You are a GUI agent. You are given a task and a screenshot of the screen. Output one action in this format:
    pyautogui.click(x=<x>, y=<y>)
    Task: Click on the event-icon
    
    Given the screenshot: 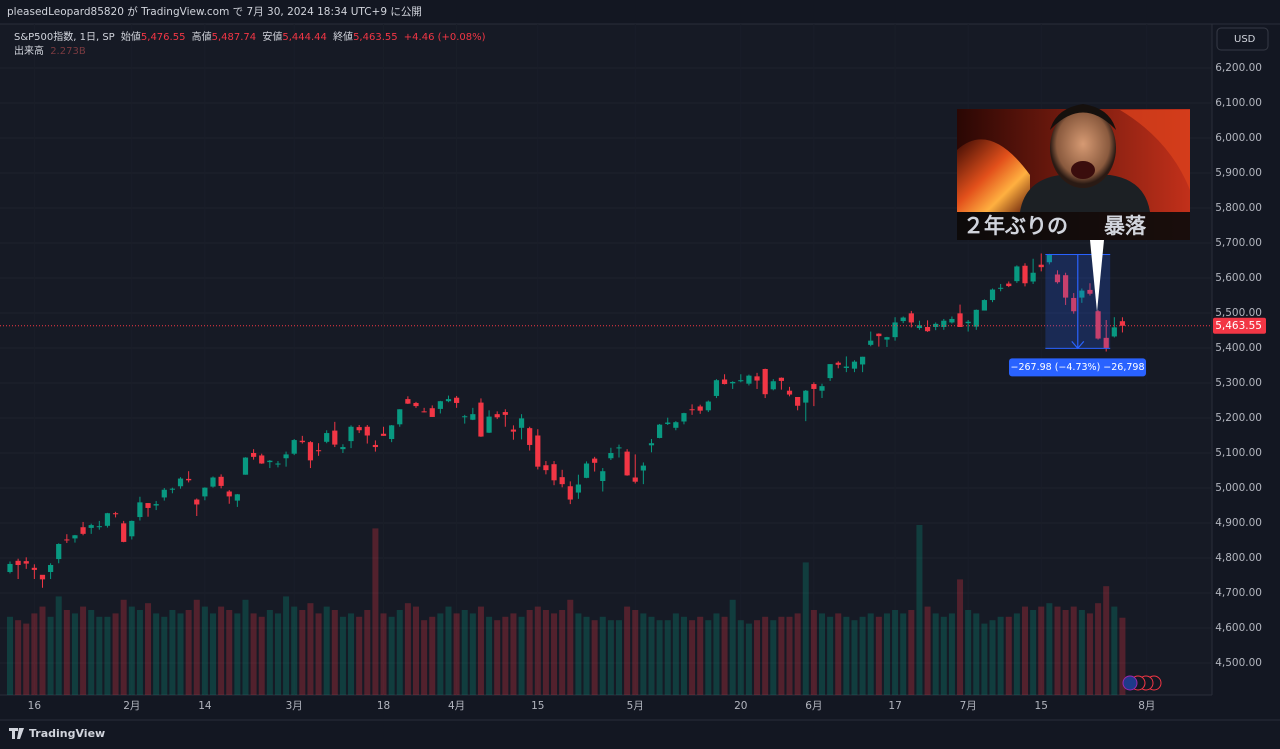 What is the action you would take?
    pyautogui.click(x=1130, y=683)
    